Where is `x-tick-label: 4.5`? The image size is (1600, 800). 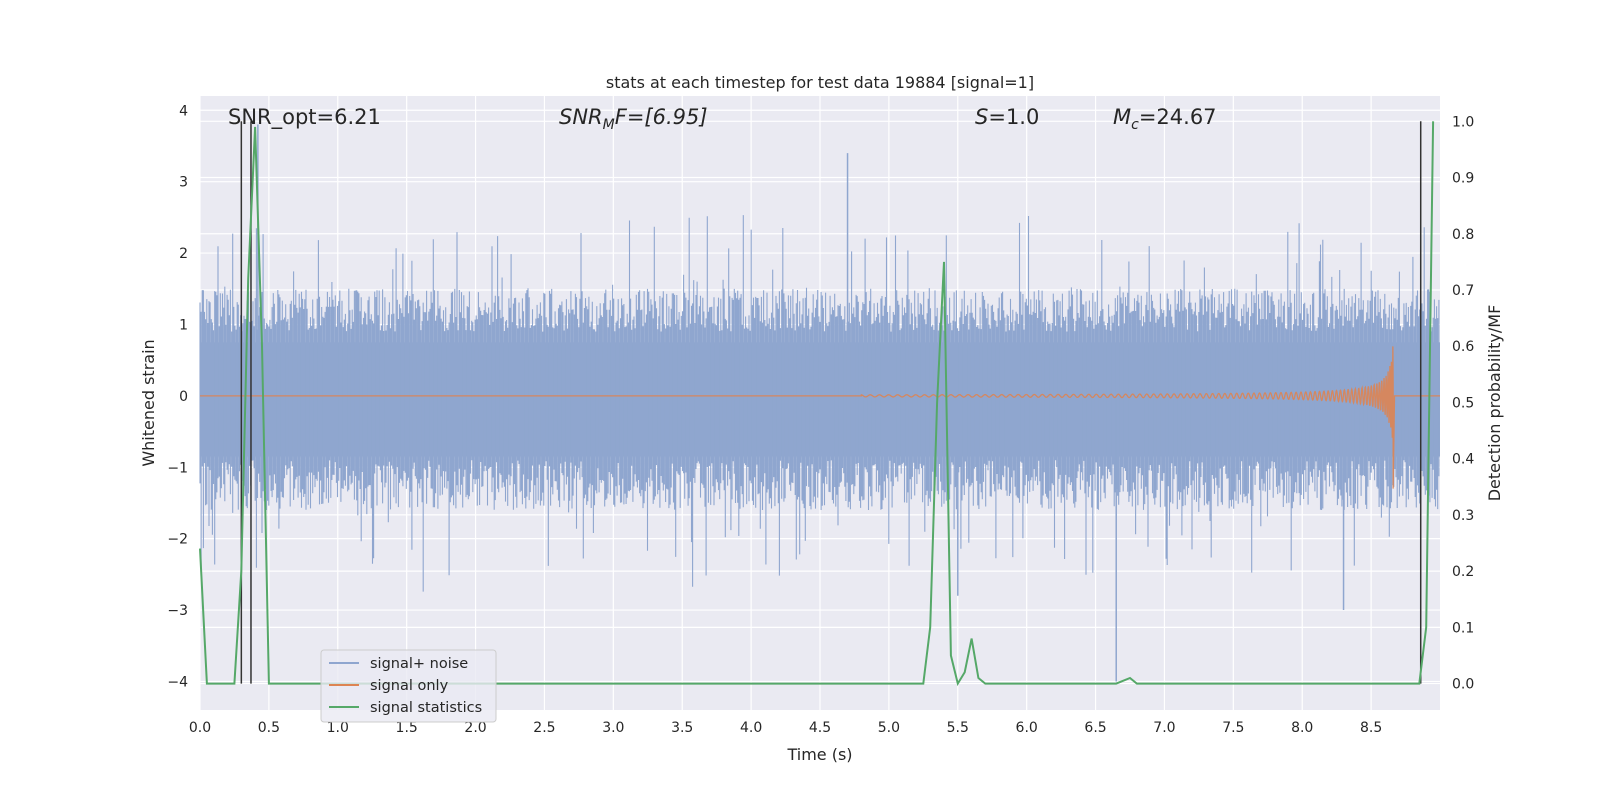 x-tick-label: 4.5 is located at coordinates (820, 728).